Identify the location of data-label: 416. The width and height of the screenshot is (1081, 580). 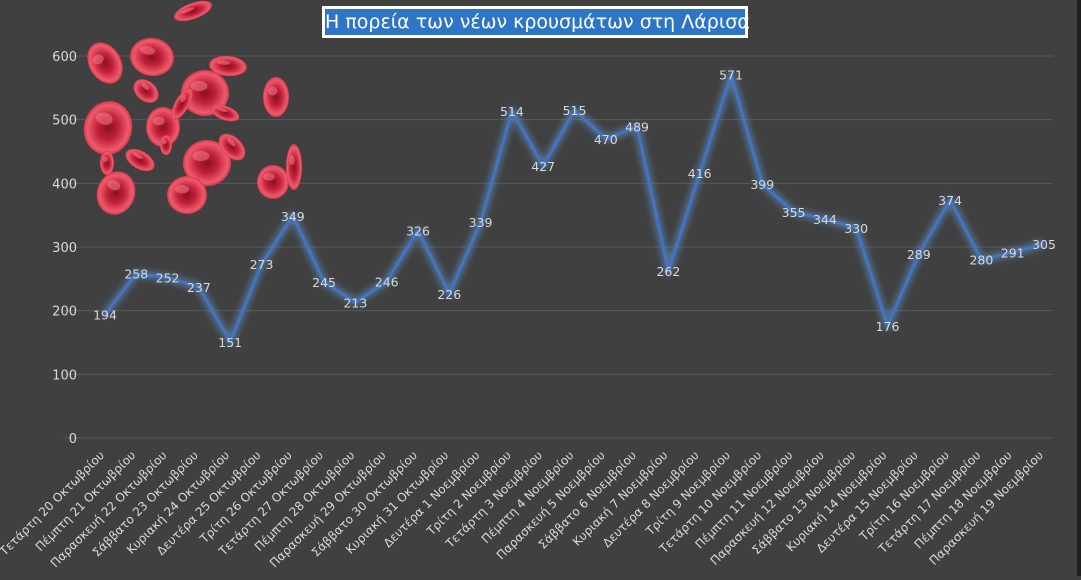
(700, 173).